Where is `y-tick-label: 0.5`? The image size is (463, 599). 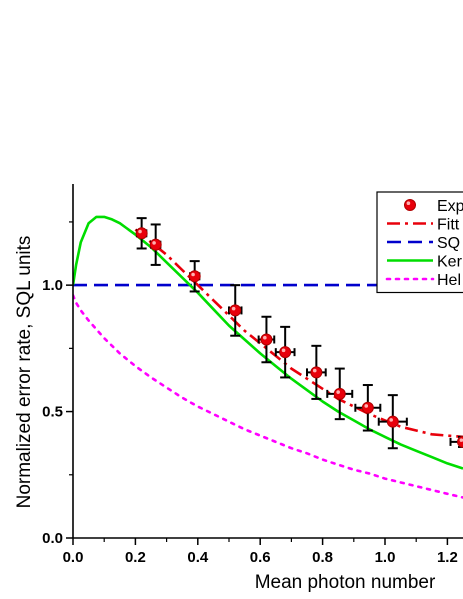
y-tick-label: 0.5 is located at coordinates (52, 412).